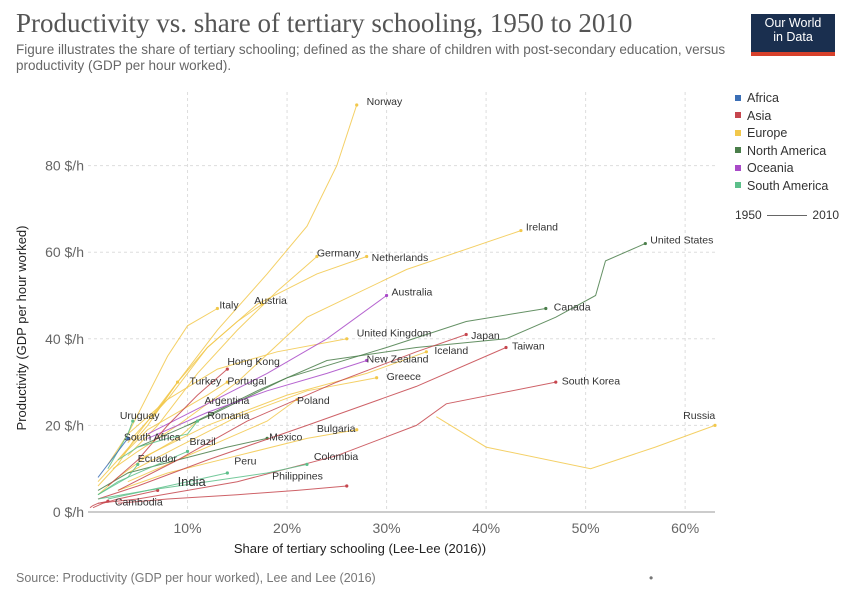 The image size is (850, 600). What do you see at coordinates (139, 503) in the screenshot?
I see `label-cambodia: Cambodia` at bounding box center [139, 503].